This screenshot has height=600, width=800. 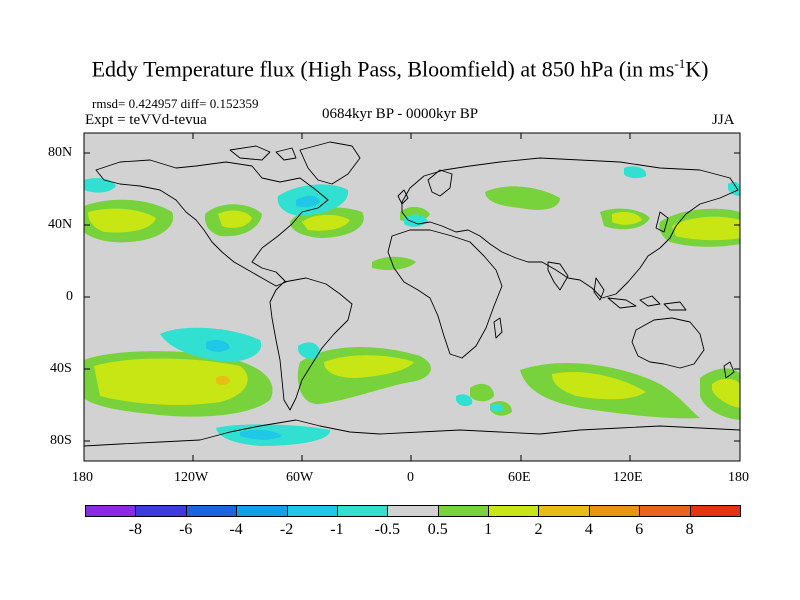 What do you see at coordinates (497, 408) in the screenshot?
I see `south-ocean-negative-small` at bounding box center [497, 408].